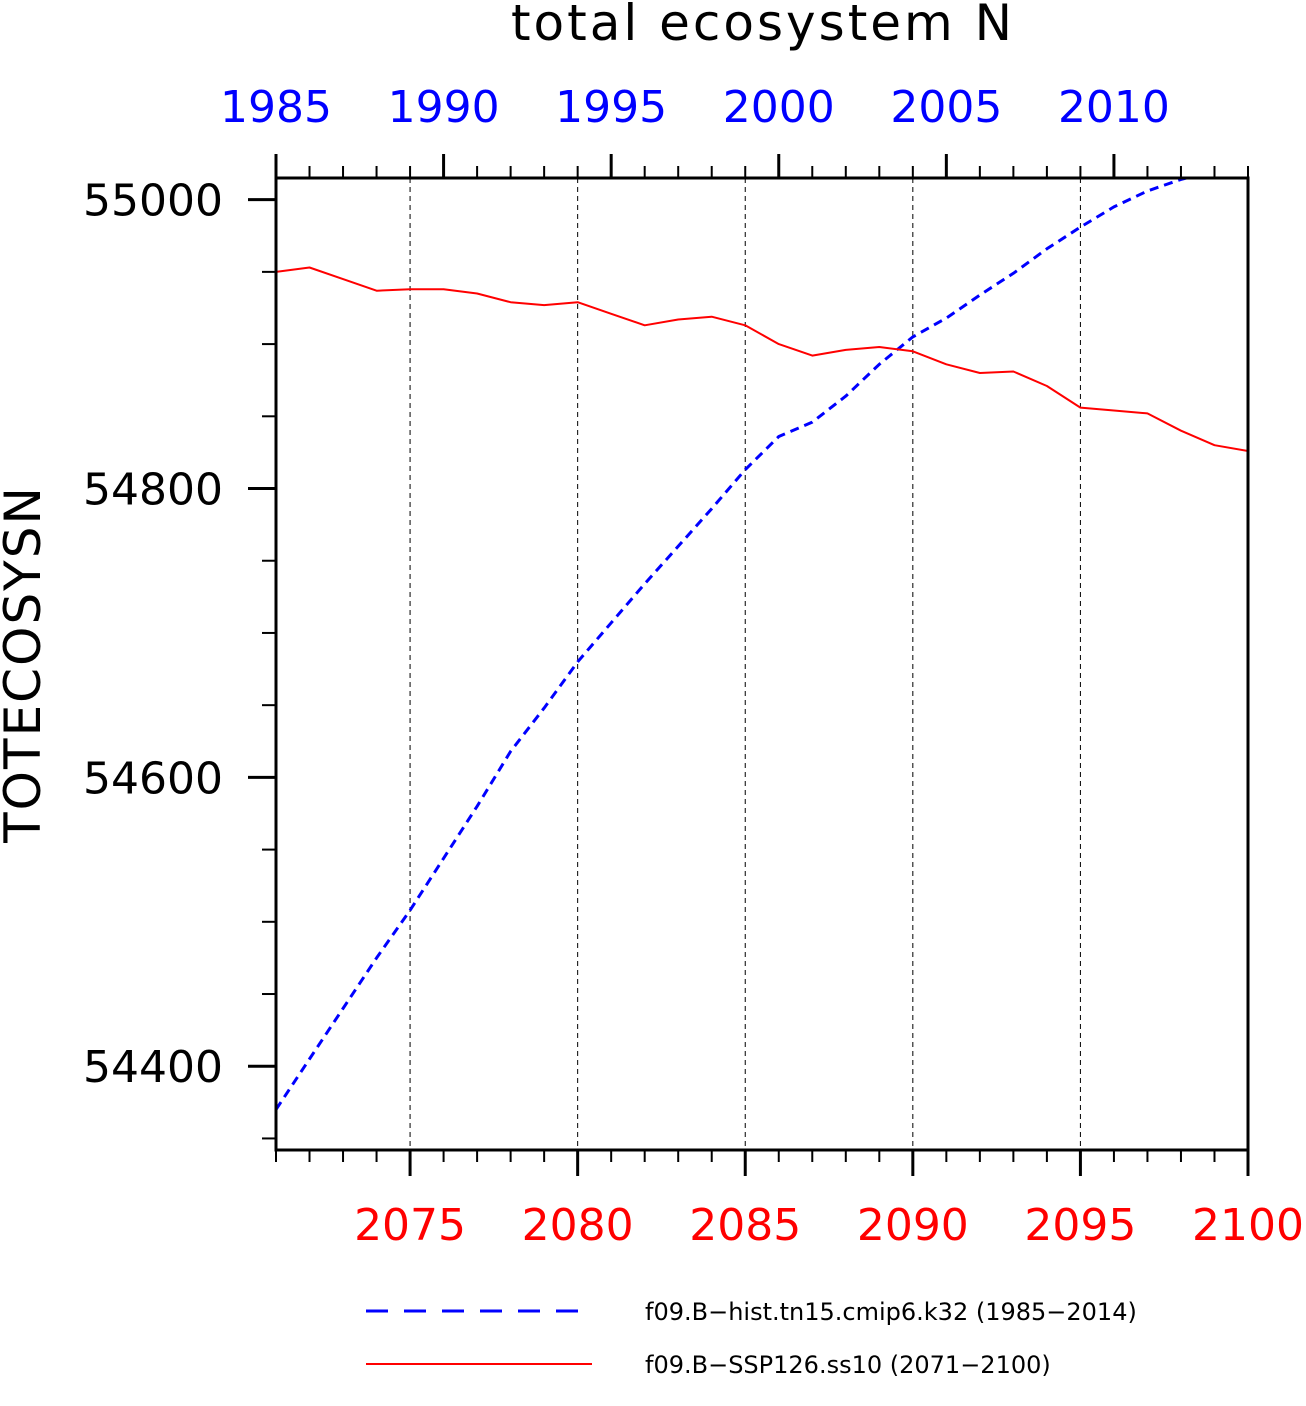 The width and height of the screenshot is (1306, 1406). Describe the element at coordinates (891, 1312) in the screenshot. I see `legend-label-hist: f09.B−hist.tn15.cmip6.k32 (1985−2014)` at that location.